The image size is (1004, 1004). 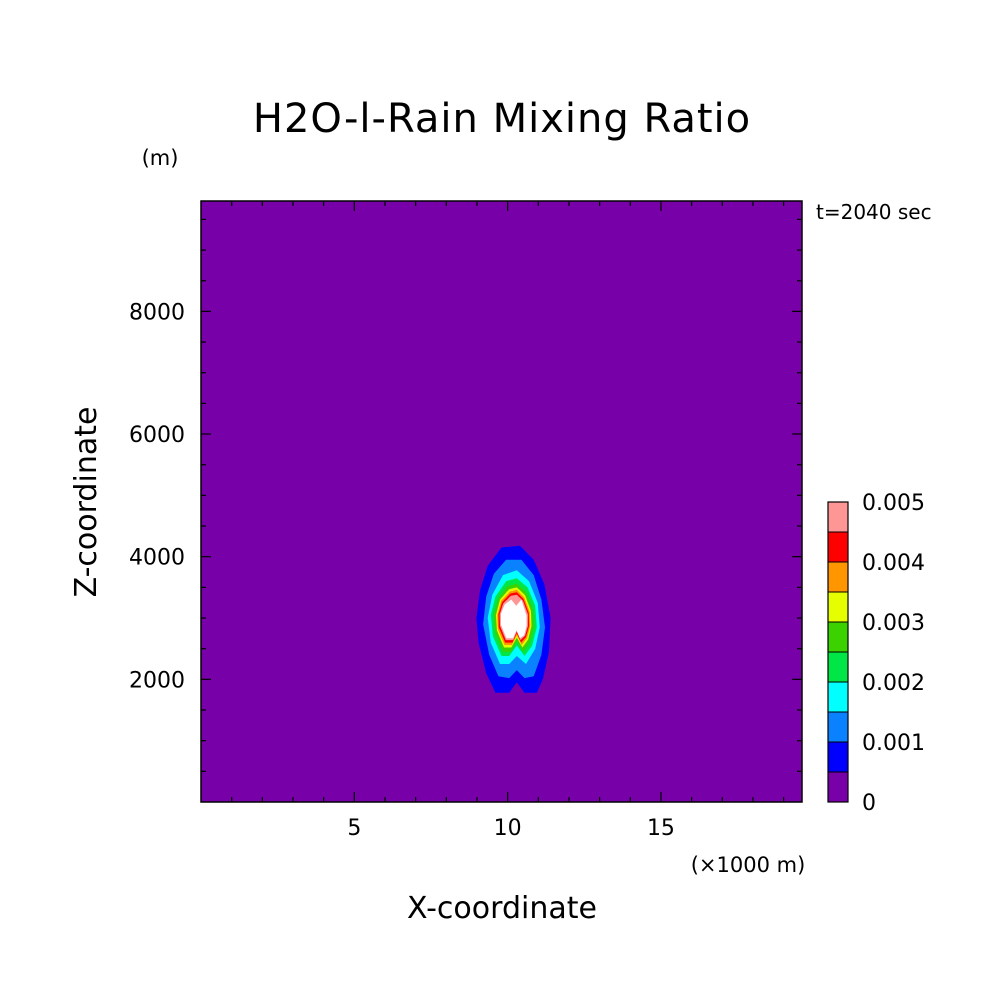 What do you see at coordinates (502, 119) in the screenshot?
I see `chart-title: H2O-l-Rain Mixing Ratio` at bounding box center [502, 119].